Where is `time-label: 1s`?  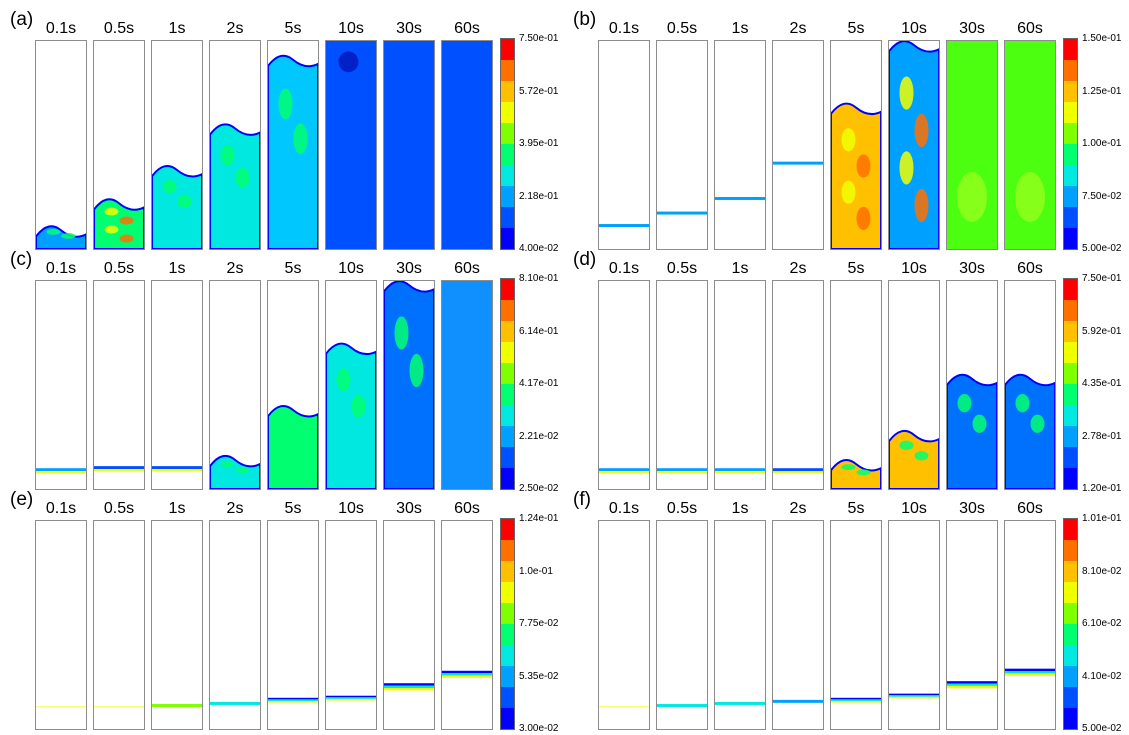
time-label: 1s is located at coordinates (740, 268).